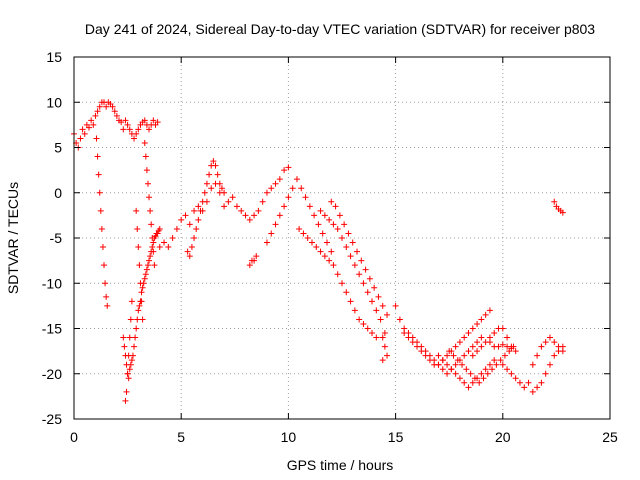  What do you see at coordinates (58, 148) in the screenshot?
I see `y-tick-label: 5` at bounding box center [58, 148].